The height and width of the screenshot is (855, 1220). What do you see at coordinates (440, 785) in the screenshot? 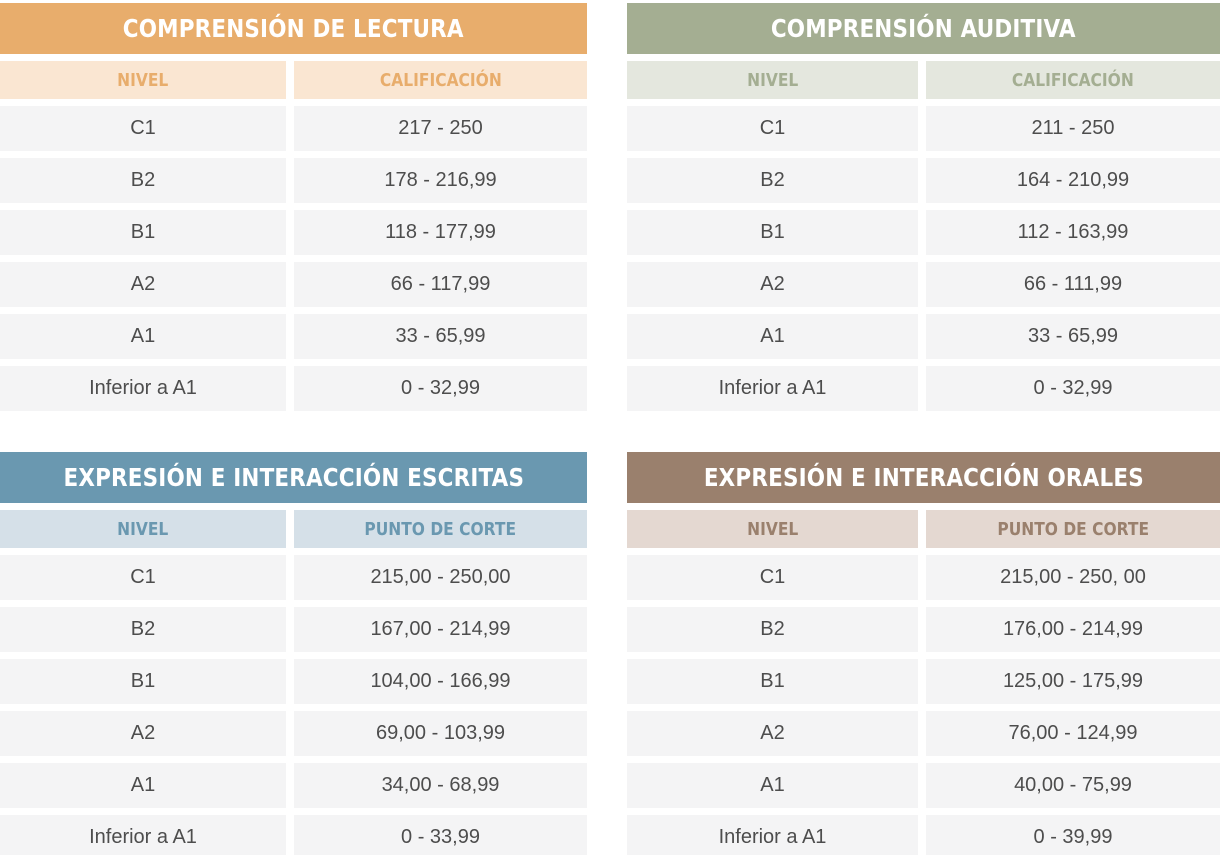
I see `cutoff-cell: 34,00 - 68,99` at bounding box center [440, 785].